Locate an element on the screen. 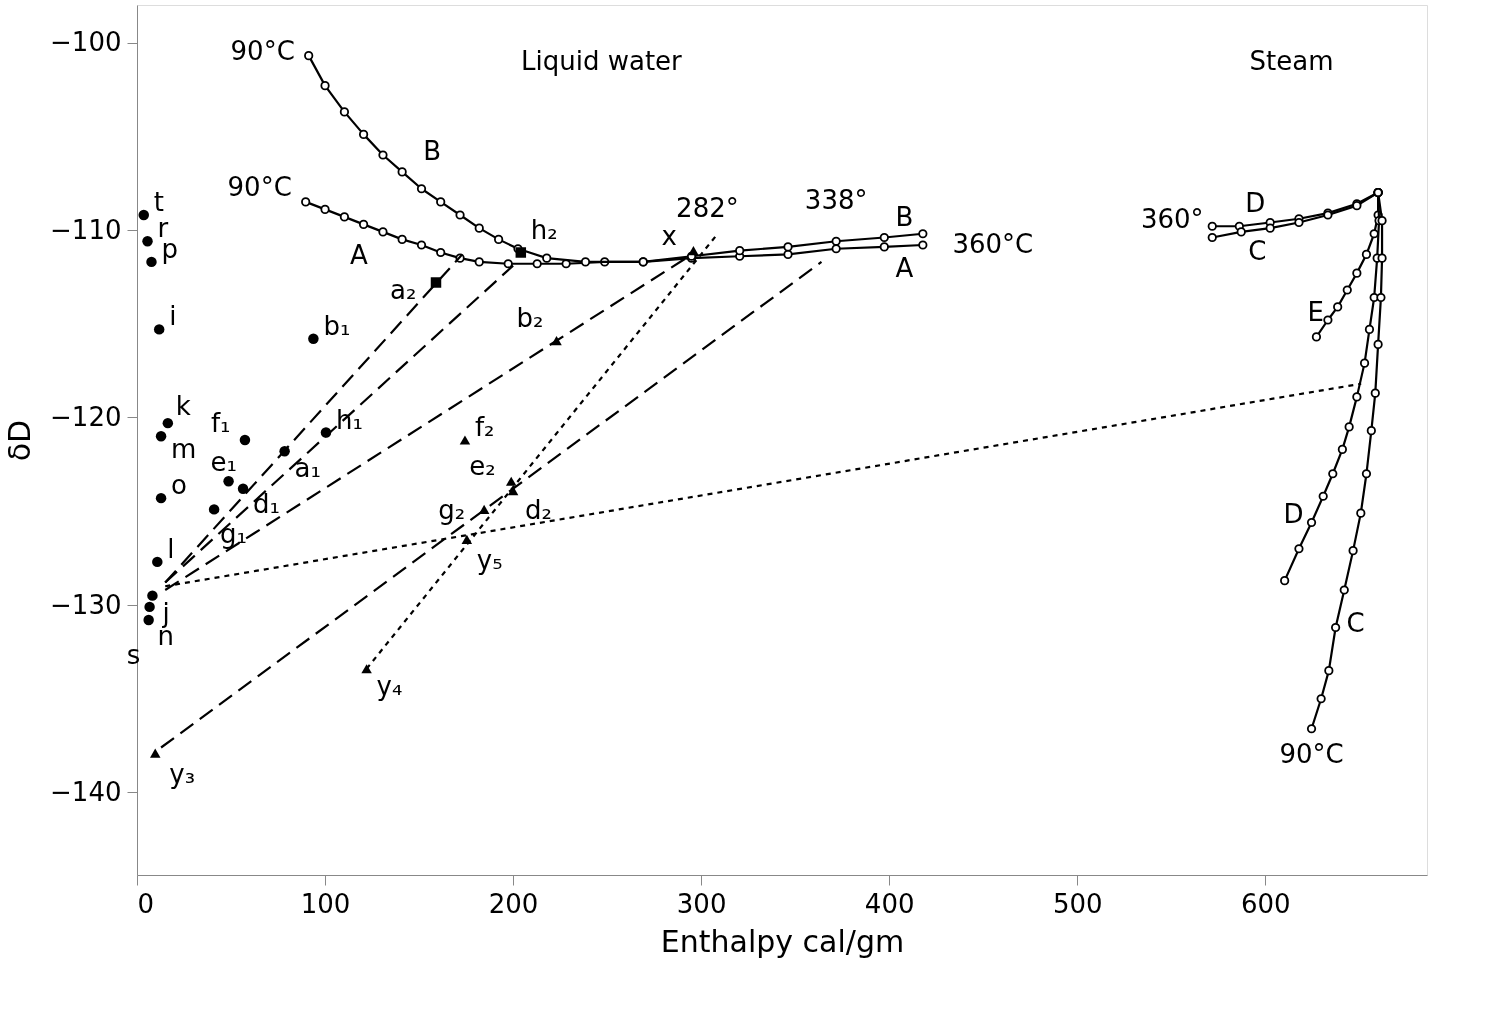  y-tick-label: −130 is located at coordinates (86, 604).